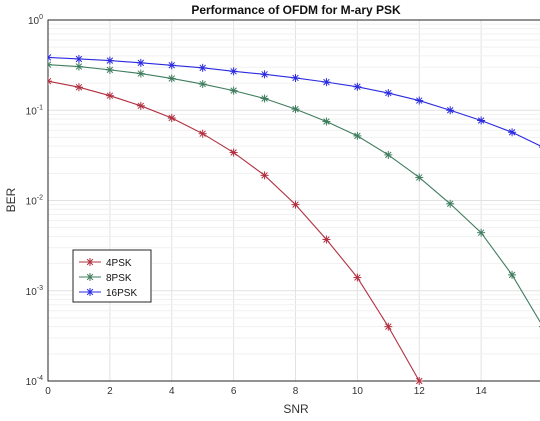 The image size is (540, 421). Describe the element at coordinates (11, 199) in the screenshot. I see `y-axis-label: BER` at that location.